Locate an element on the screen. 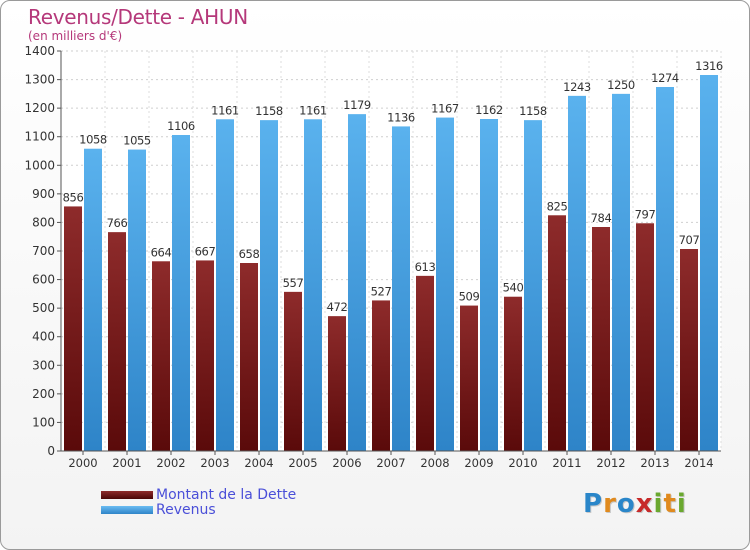  logo-letter: t is located at coordinates (670, 504).